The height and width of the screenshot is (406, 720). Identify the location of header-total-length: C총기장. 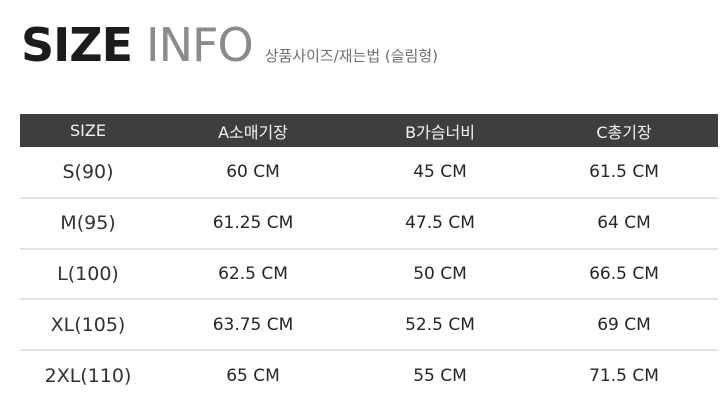
(624, 132).